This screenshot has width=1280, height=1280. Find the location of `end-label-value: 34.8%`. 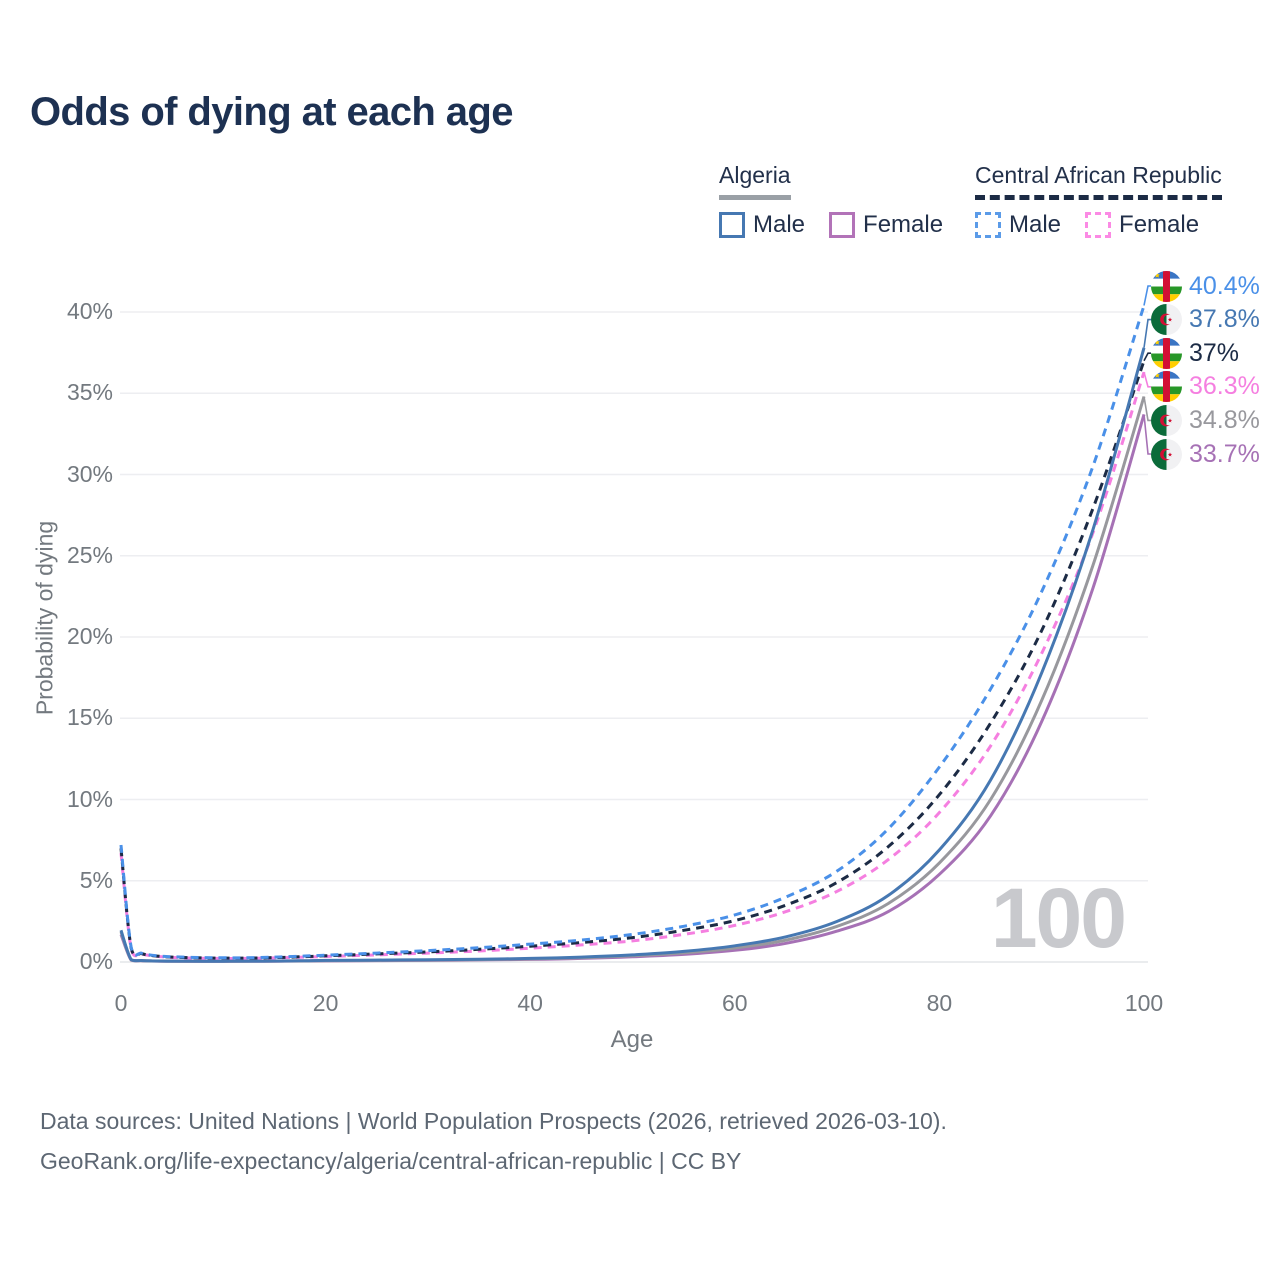

end-label-value: 34.8% is located at coordinates (1224, 420).